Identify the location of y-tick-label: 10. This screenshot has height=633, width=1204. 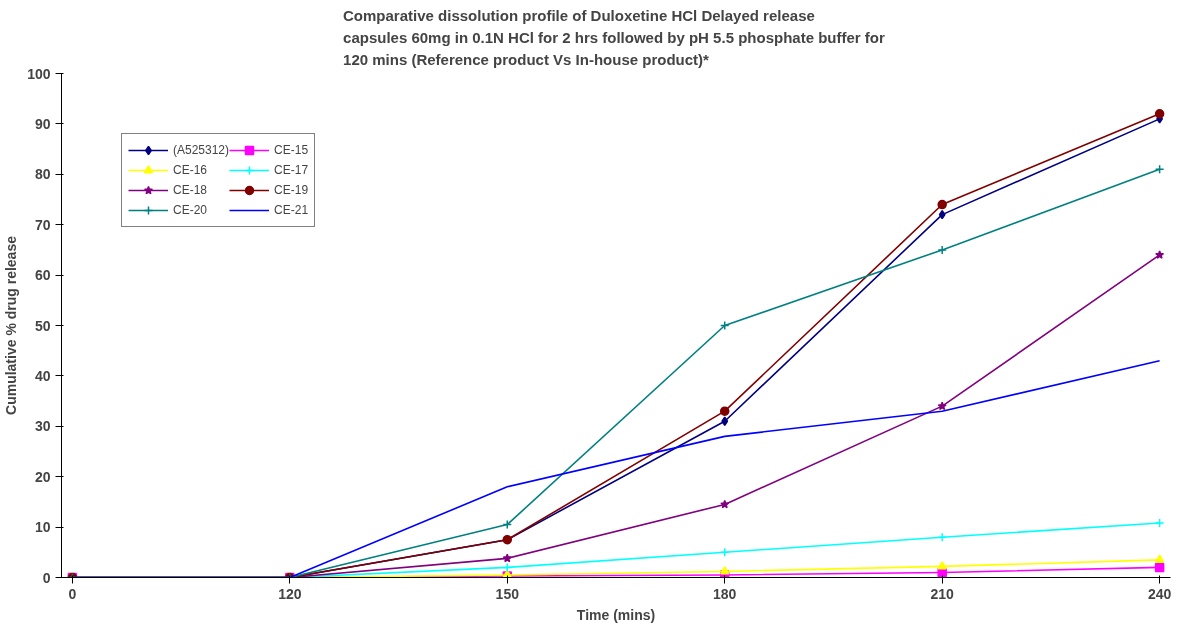
(42, 527).